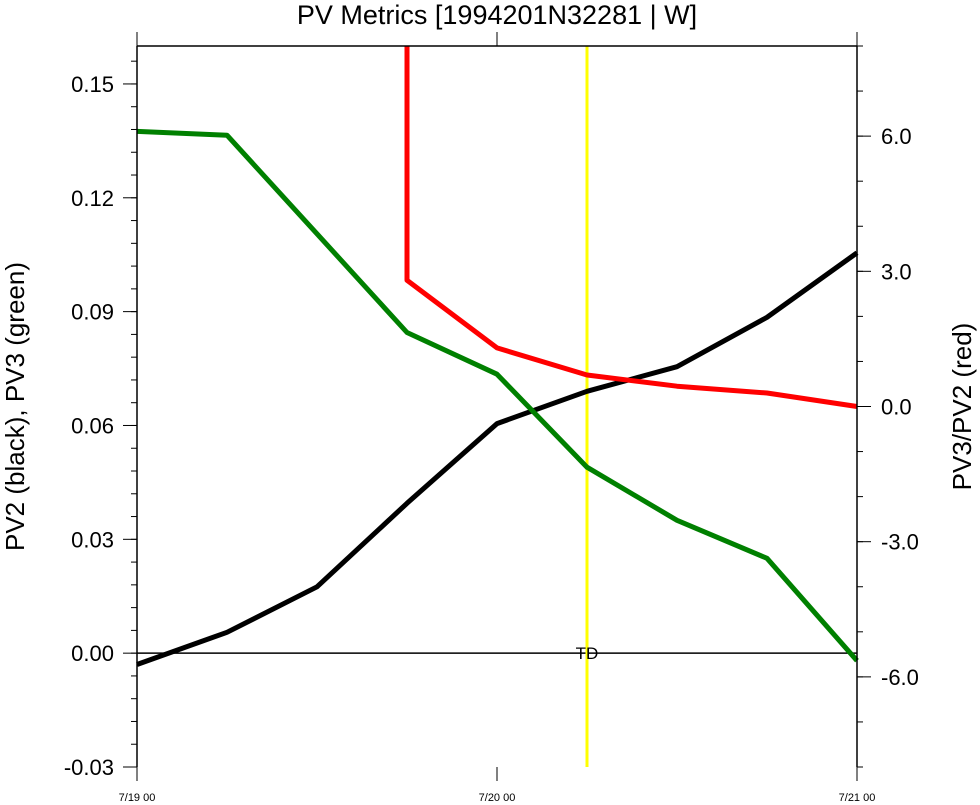 The width and height of the screenshot is (980, 805). Describe the element at coordinates (92, 653) in the screenshot. I see `y-left-tick-label: 0.00` at that location.